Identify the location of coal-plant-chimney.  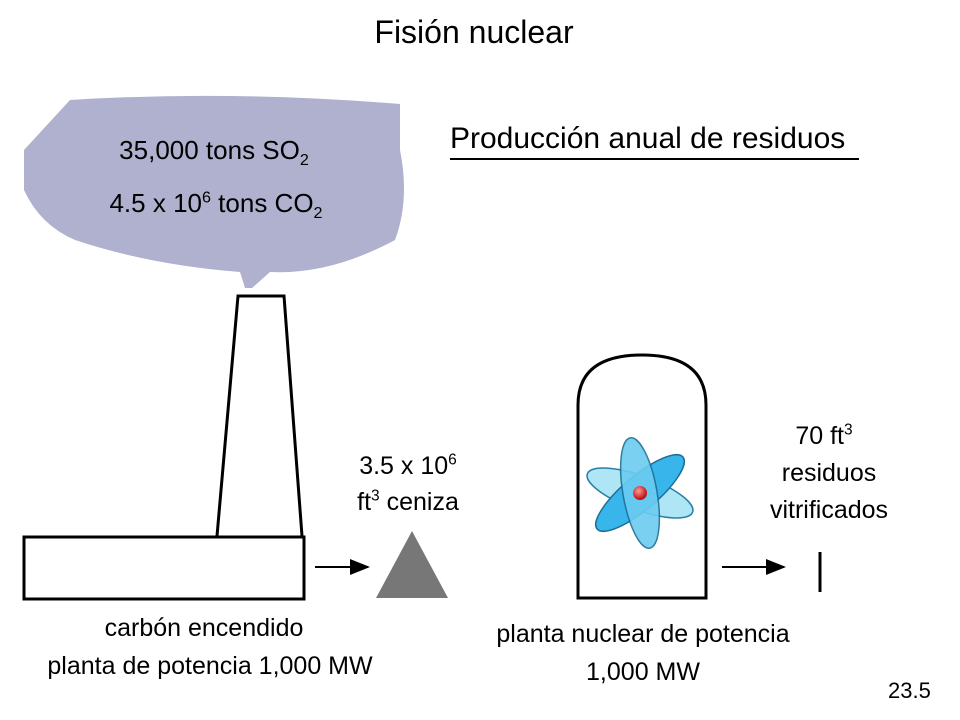
(259, 415).